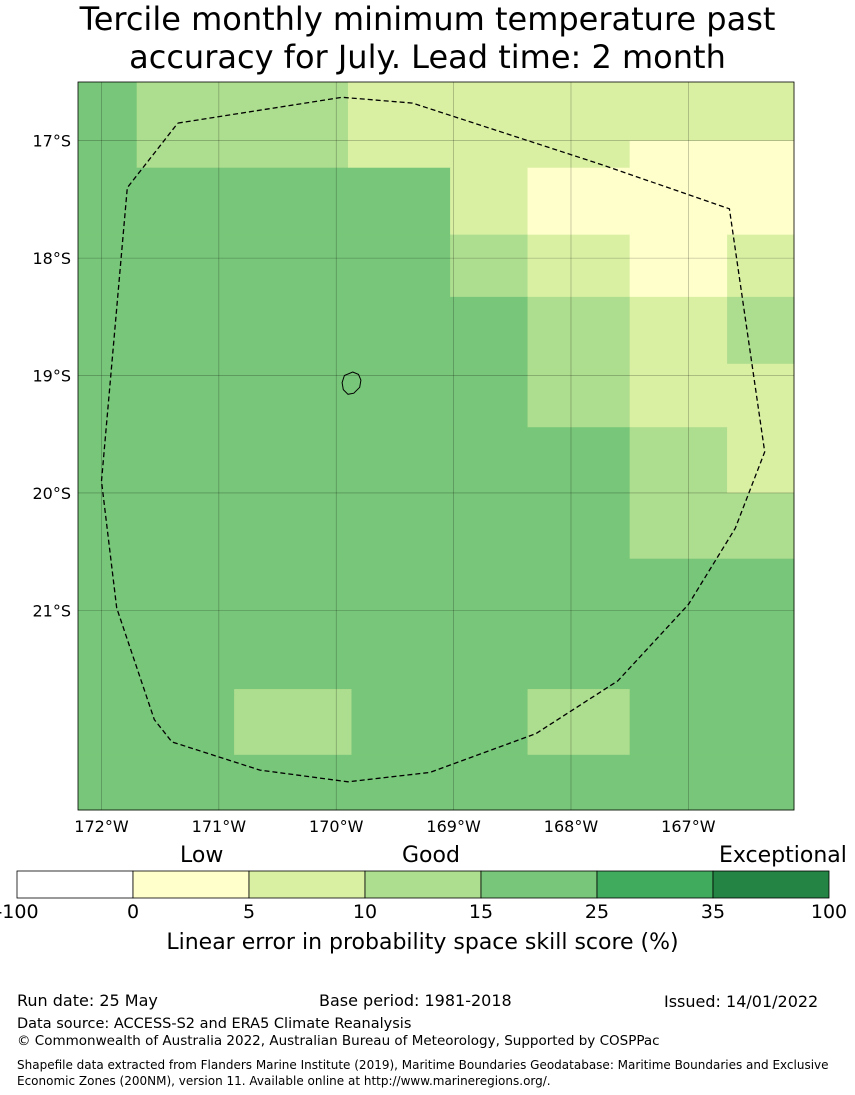 The image size is (855, 1095). I want to click on latitude-label: 21°S, so click(51, 610).